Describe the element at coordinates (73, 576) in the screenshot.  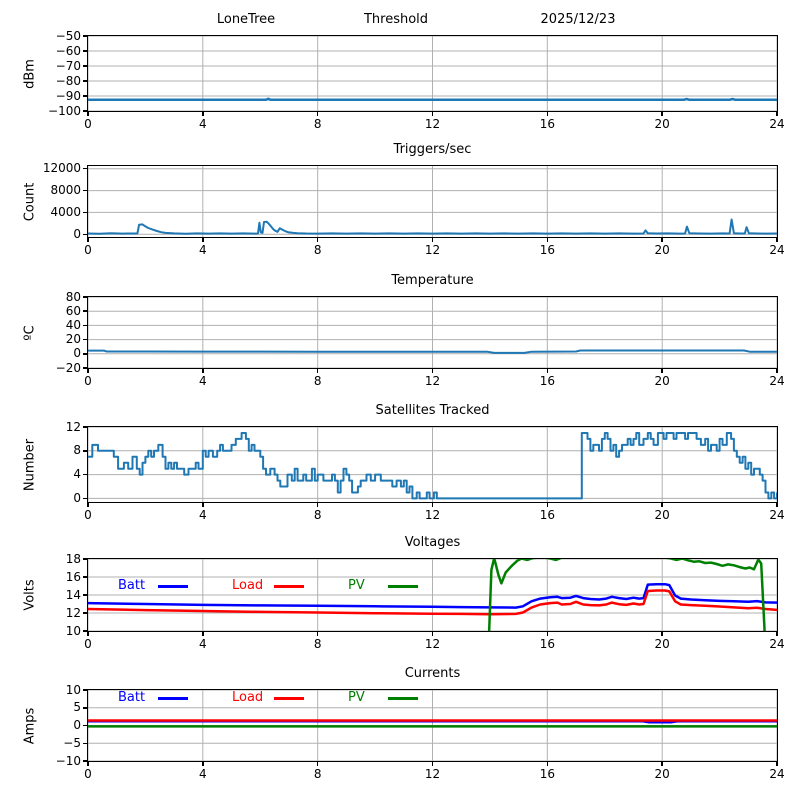
I see `y-tick-label: 16` at that location.